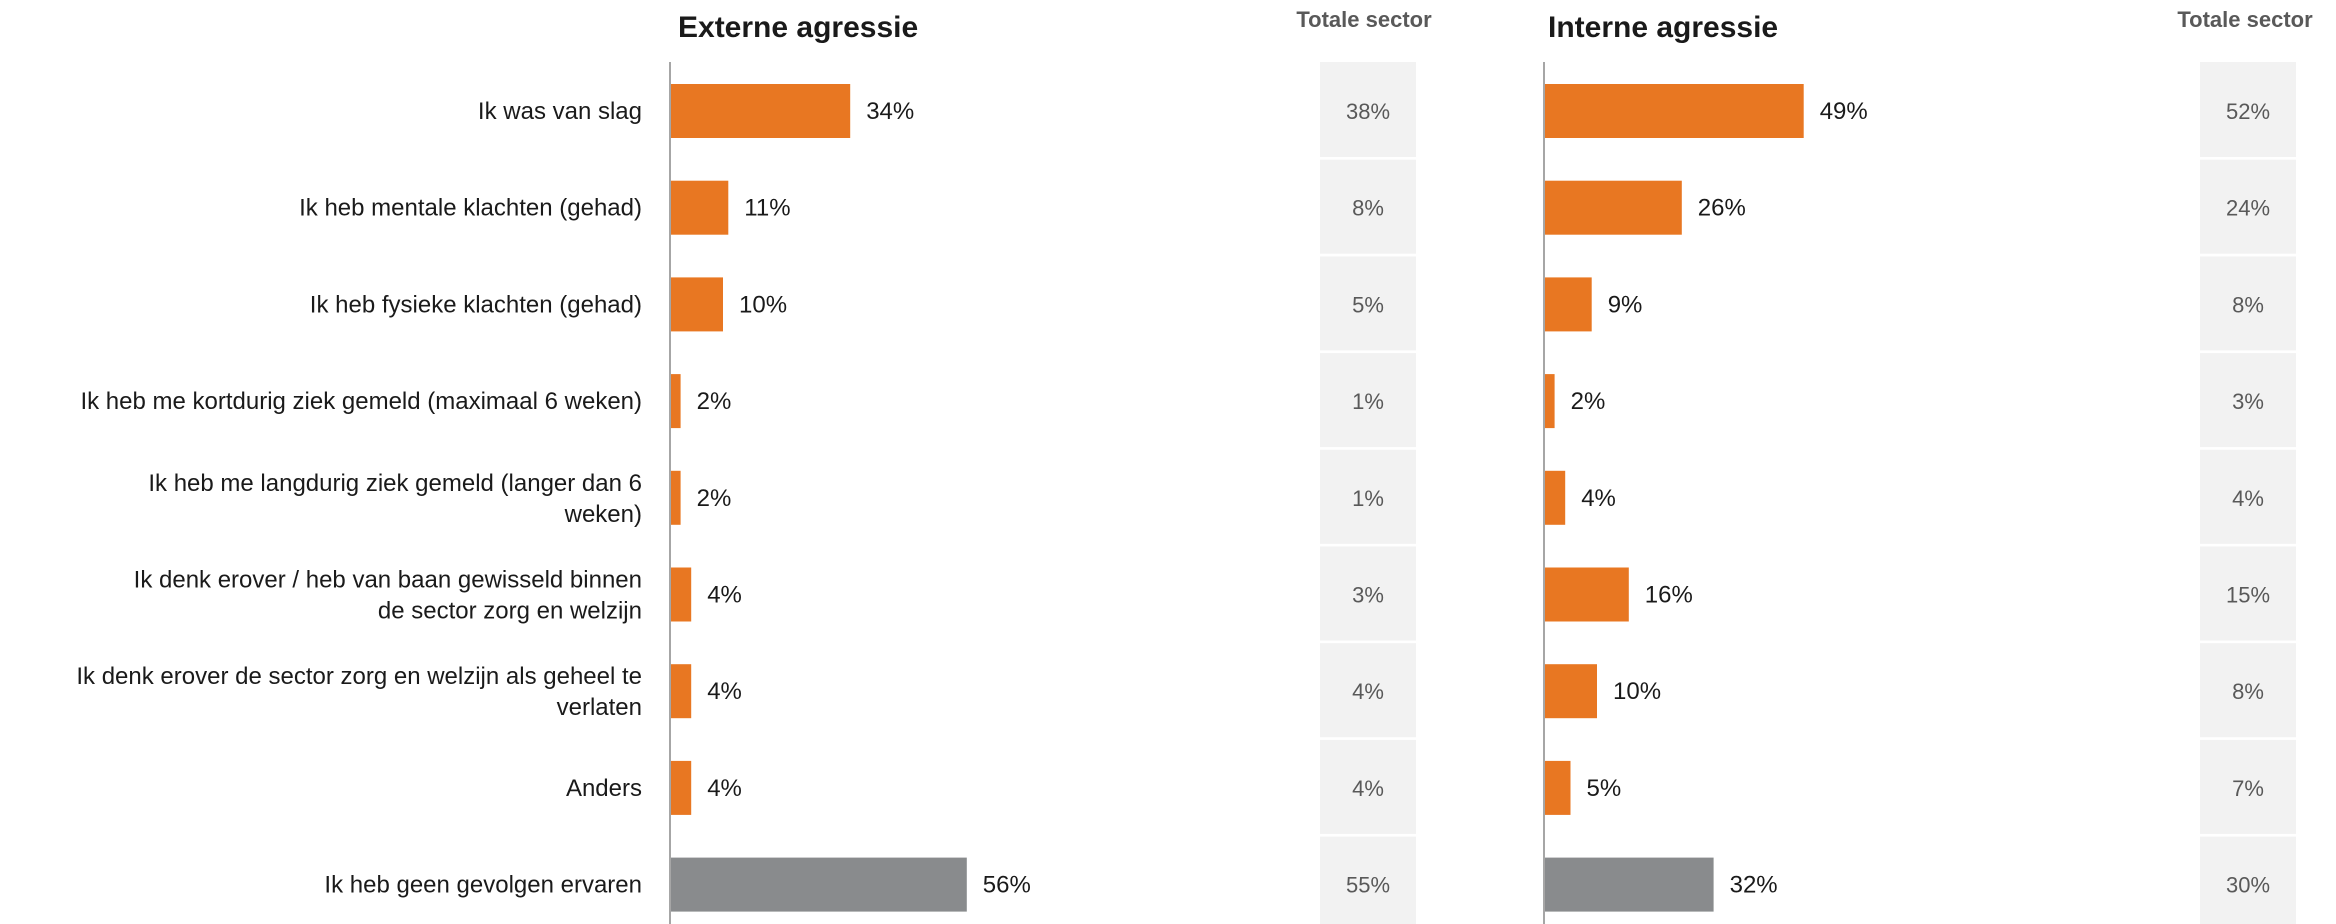  Describe the element at coordinates (1368, 885) in the screenshot. I see `sector-value-label: 55%` at that location.